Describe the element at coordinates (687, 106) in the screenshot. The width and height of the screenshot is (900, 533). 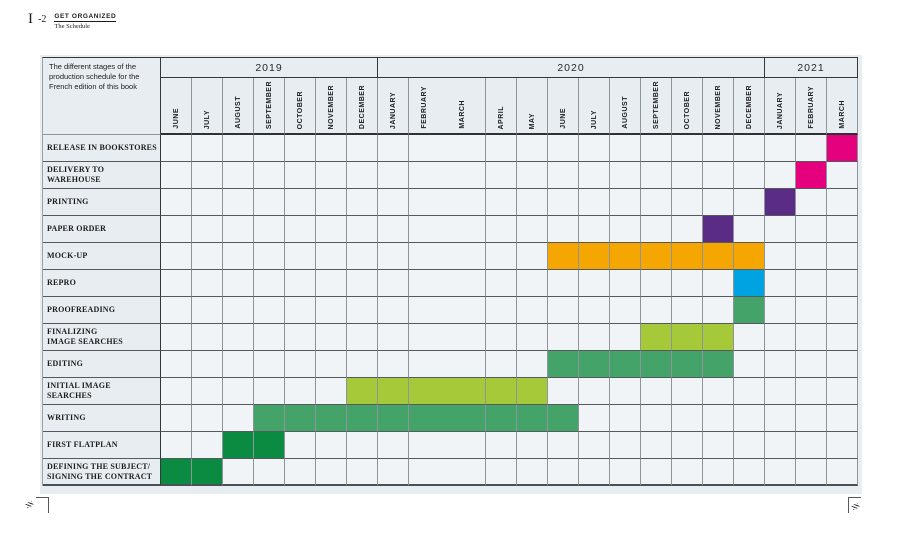
I see `month-cell: OCTOBER` at that location.